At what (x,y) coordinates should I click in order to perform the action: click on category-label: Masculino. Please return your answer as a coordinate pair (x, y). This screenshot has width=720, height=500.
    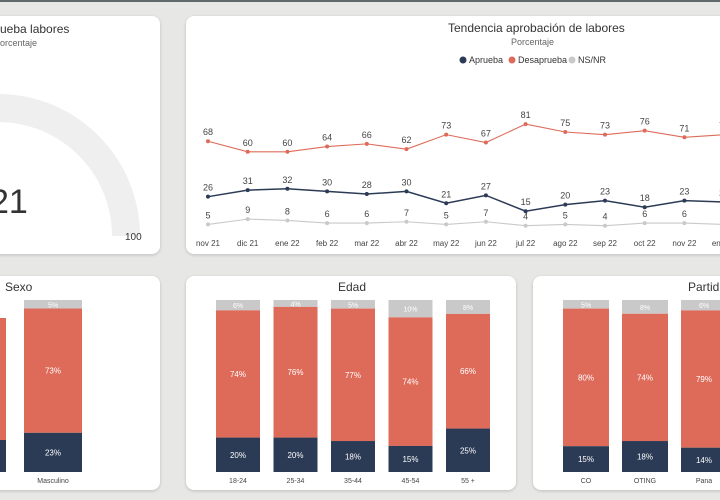
    Looking at the image, I should click on (53, 481).